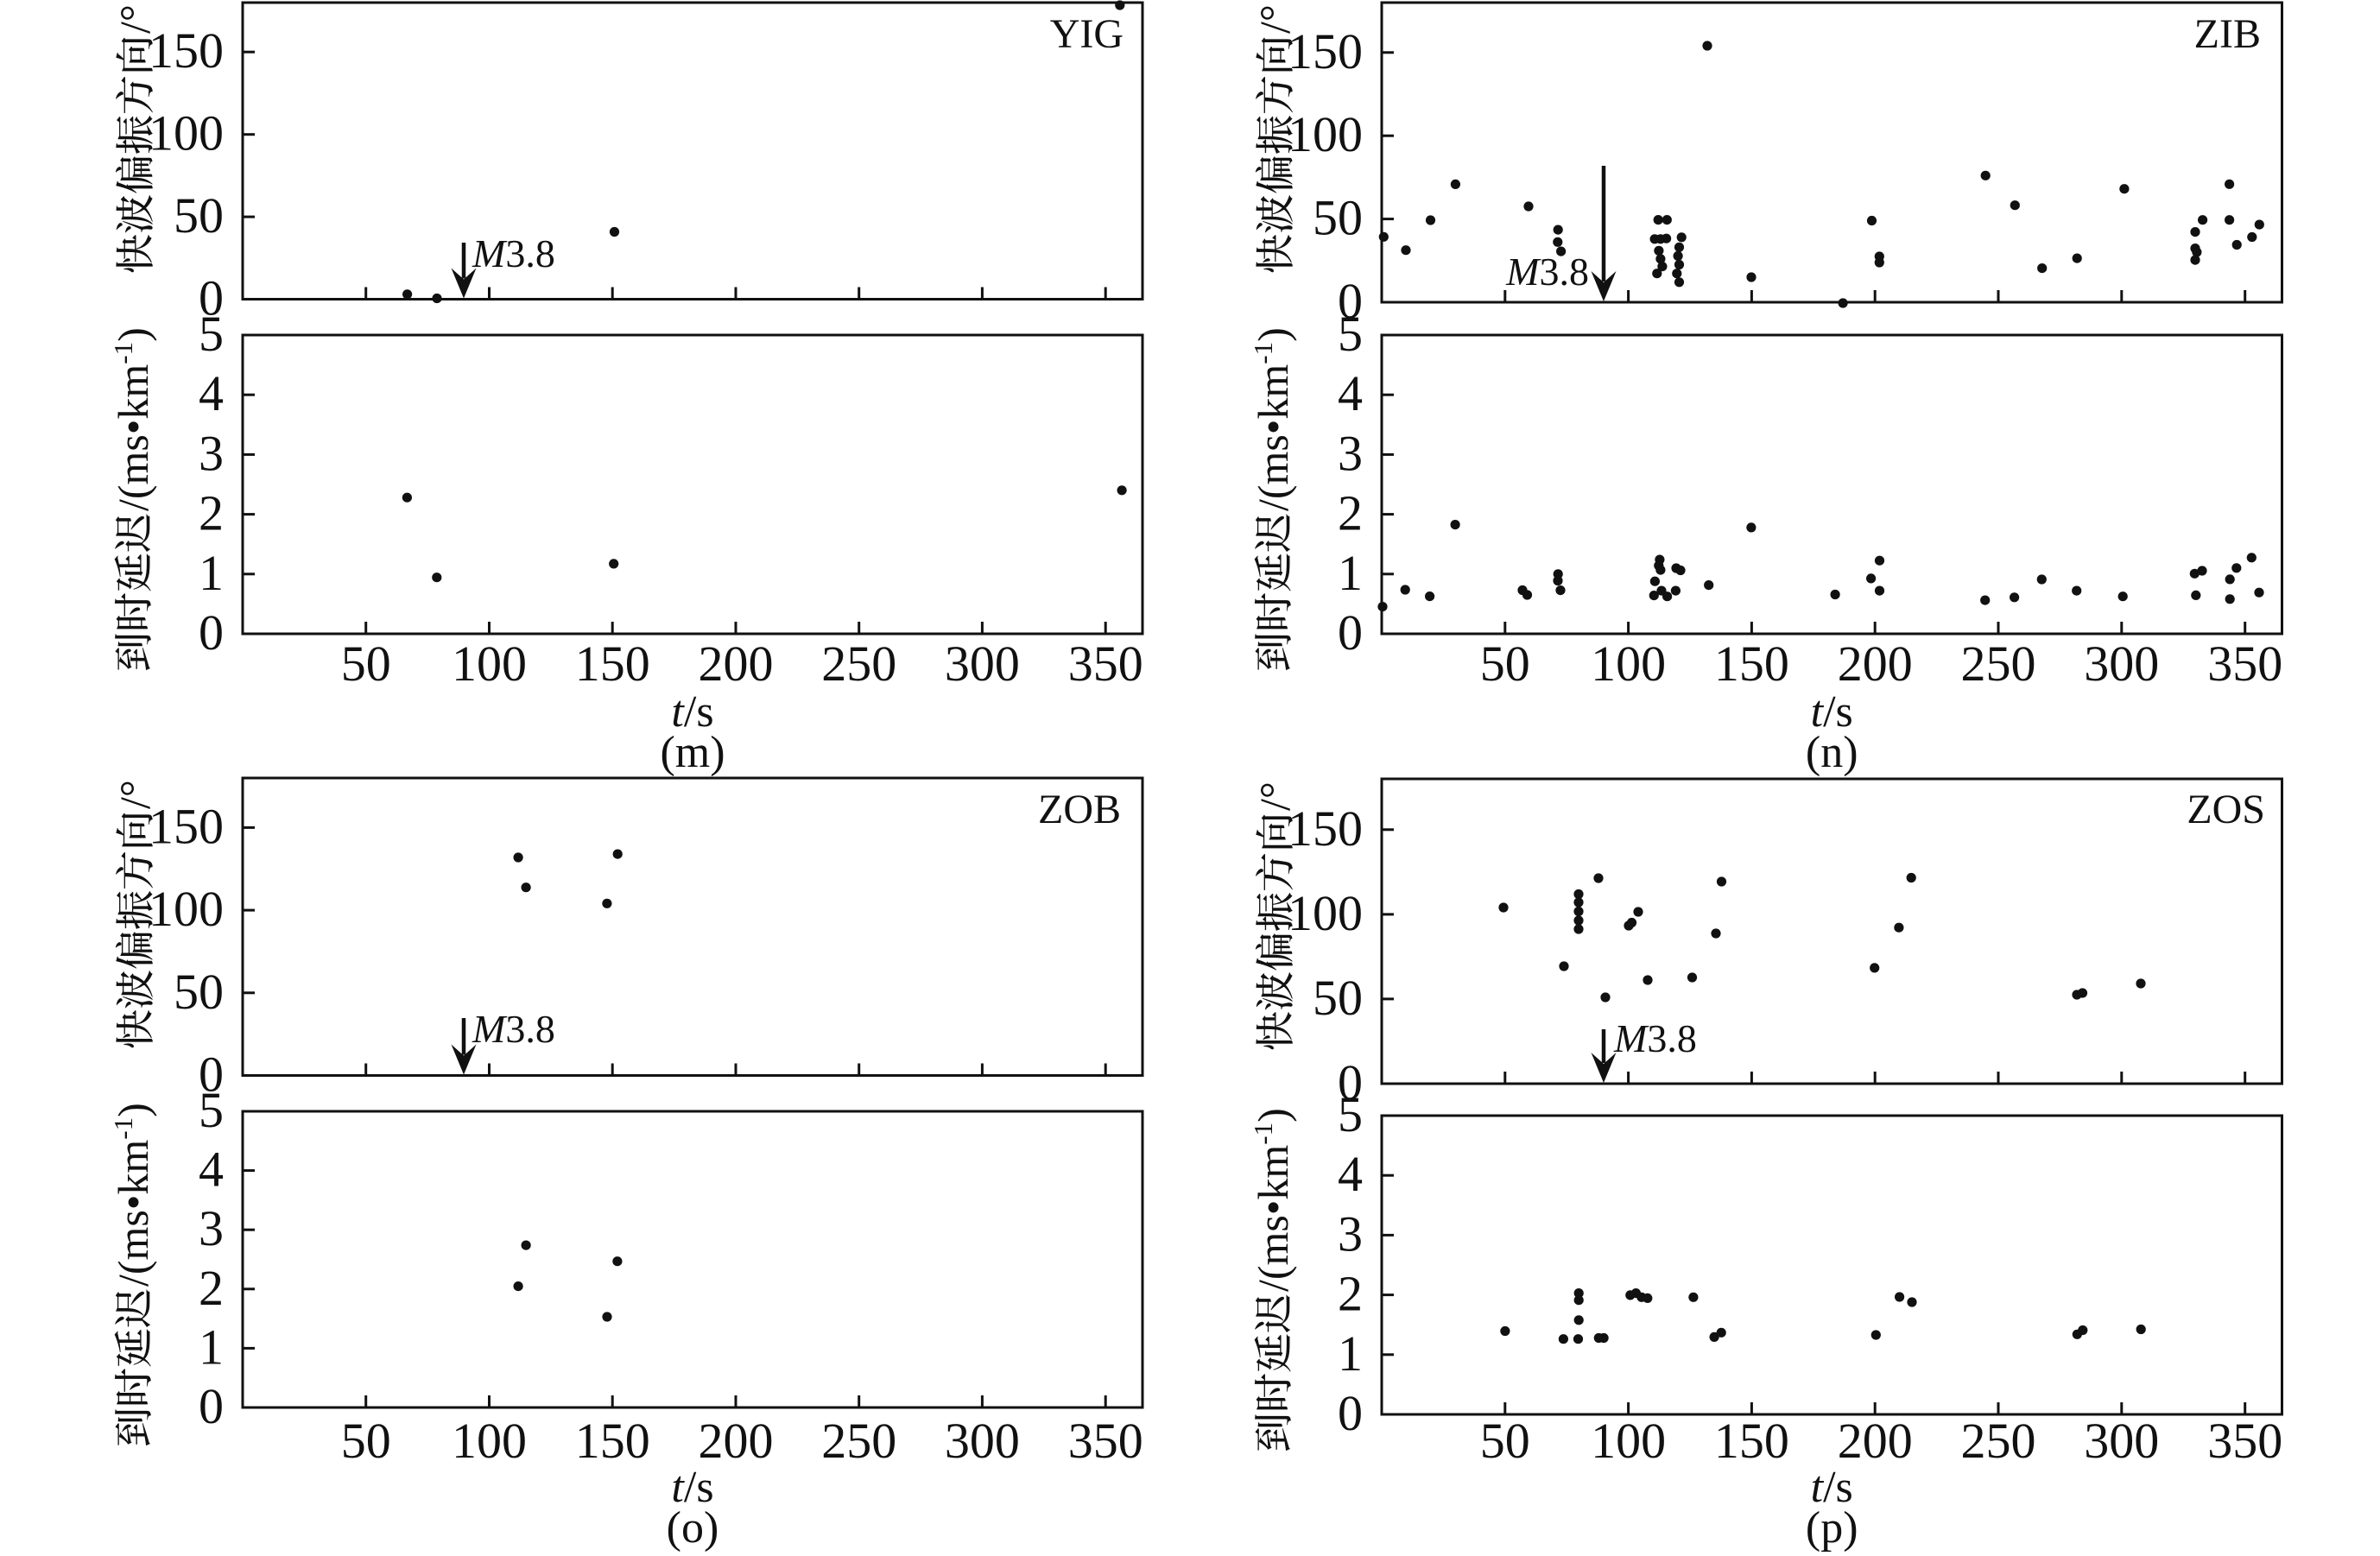 Image resolution: width=2380 pixels, height=1556 pixels. I want to click on svg-text: (n), so click(1832, 752).